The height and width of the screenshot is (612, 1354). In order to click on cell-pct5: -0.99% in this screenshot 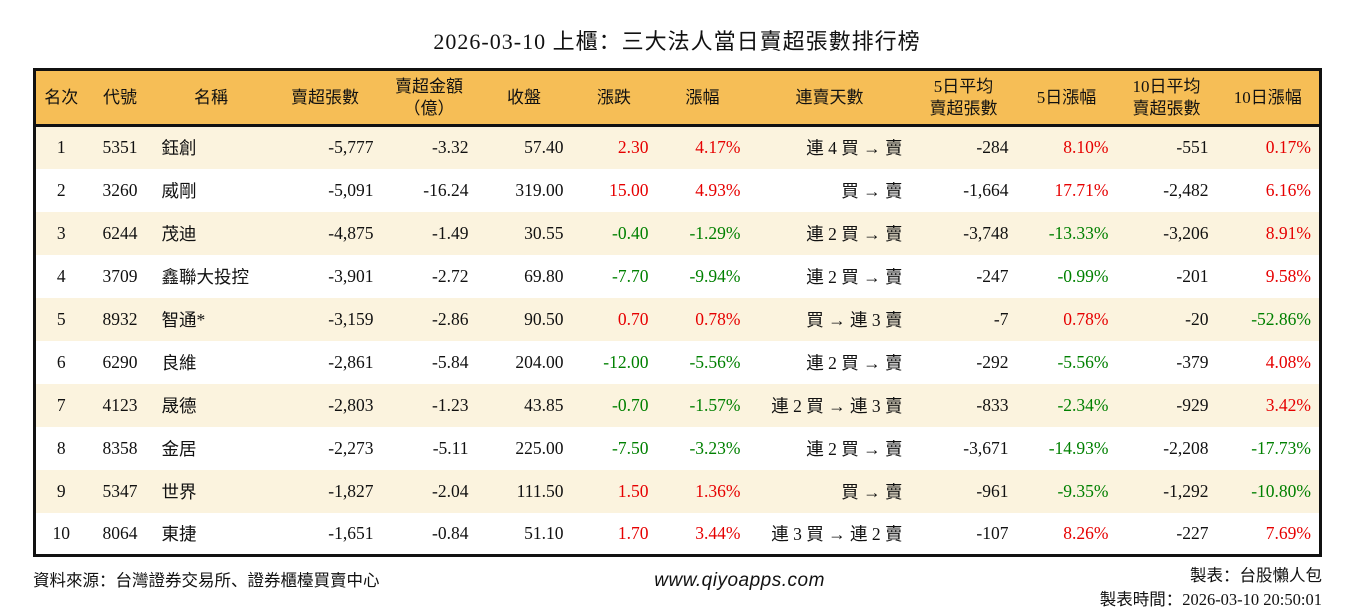, I will do `click(1083, 275)`.